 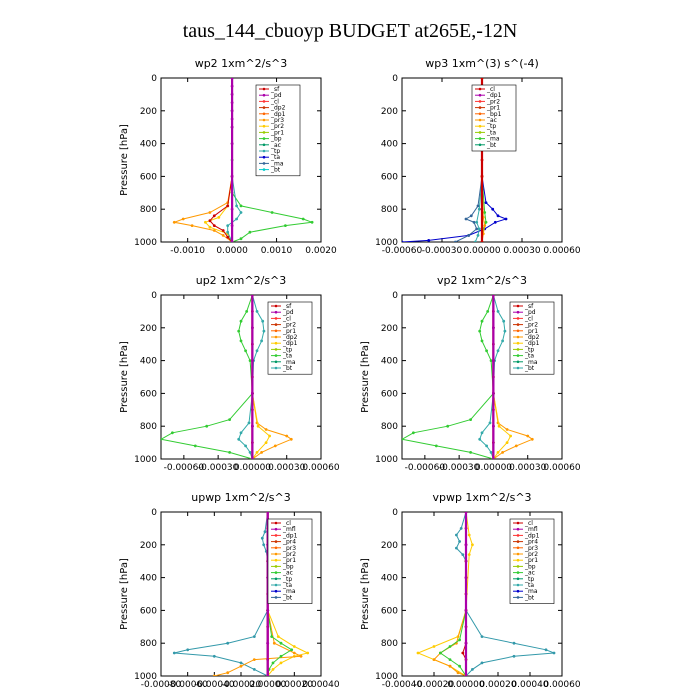 What do you see at coordinates (286, 523) in the screenshot?
I see `legend-entry: _cl` at bounding box center [286, 523].